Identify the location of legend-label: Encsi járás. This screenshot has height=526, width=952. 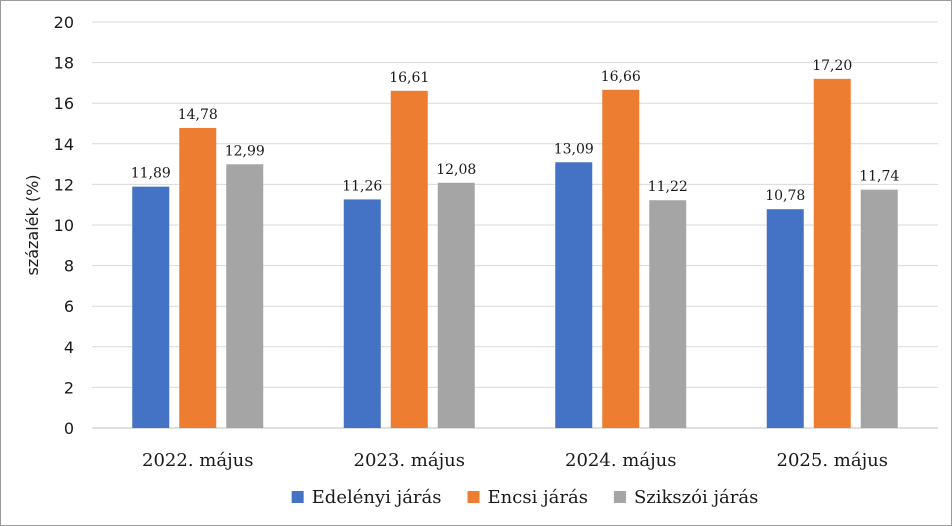
(538, 497).